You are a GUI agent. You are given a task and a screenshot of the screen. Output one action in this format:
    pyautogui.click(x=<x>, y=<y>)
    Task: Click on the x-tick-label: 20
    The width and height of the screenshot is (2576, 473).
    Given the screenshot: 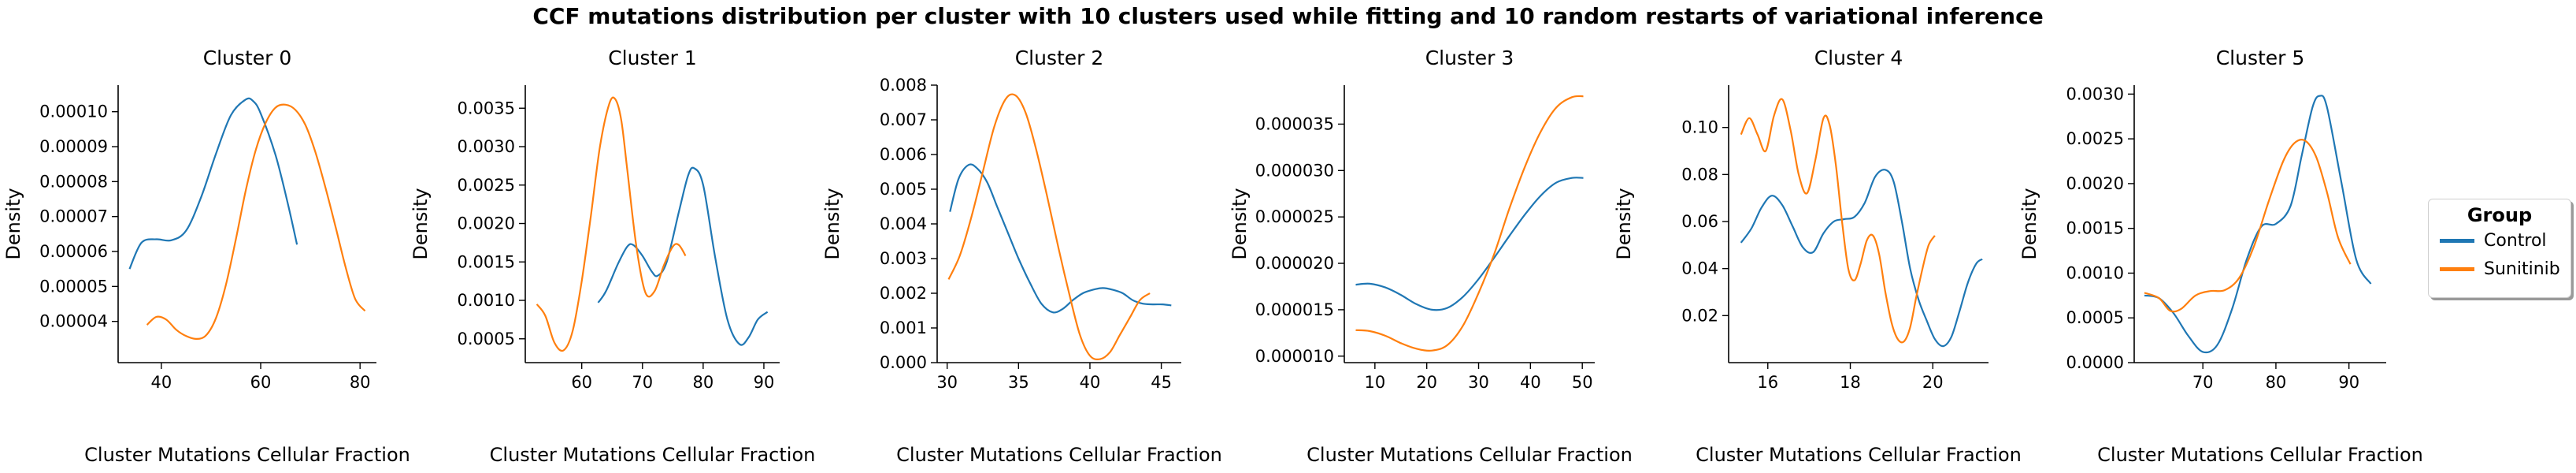 What is the action you would take?
    pyautogui.click(x=1933, y=382)
    